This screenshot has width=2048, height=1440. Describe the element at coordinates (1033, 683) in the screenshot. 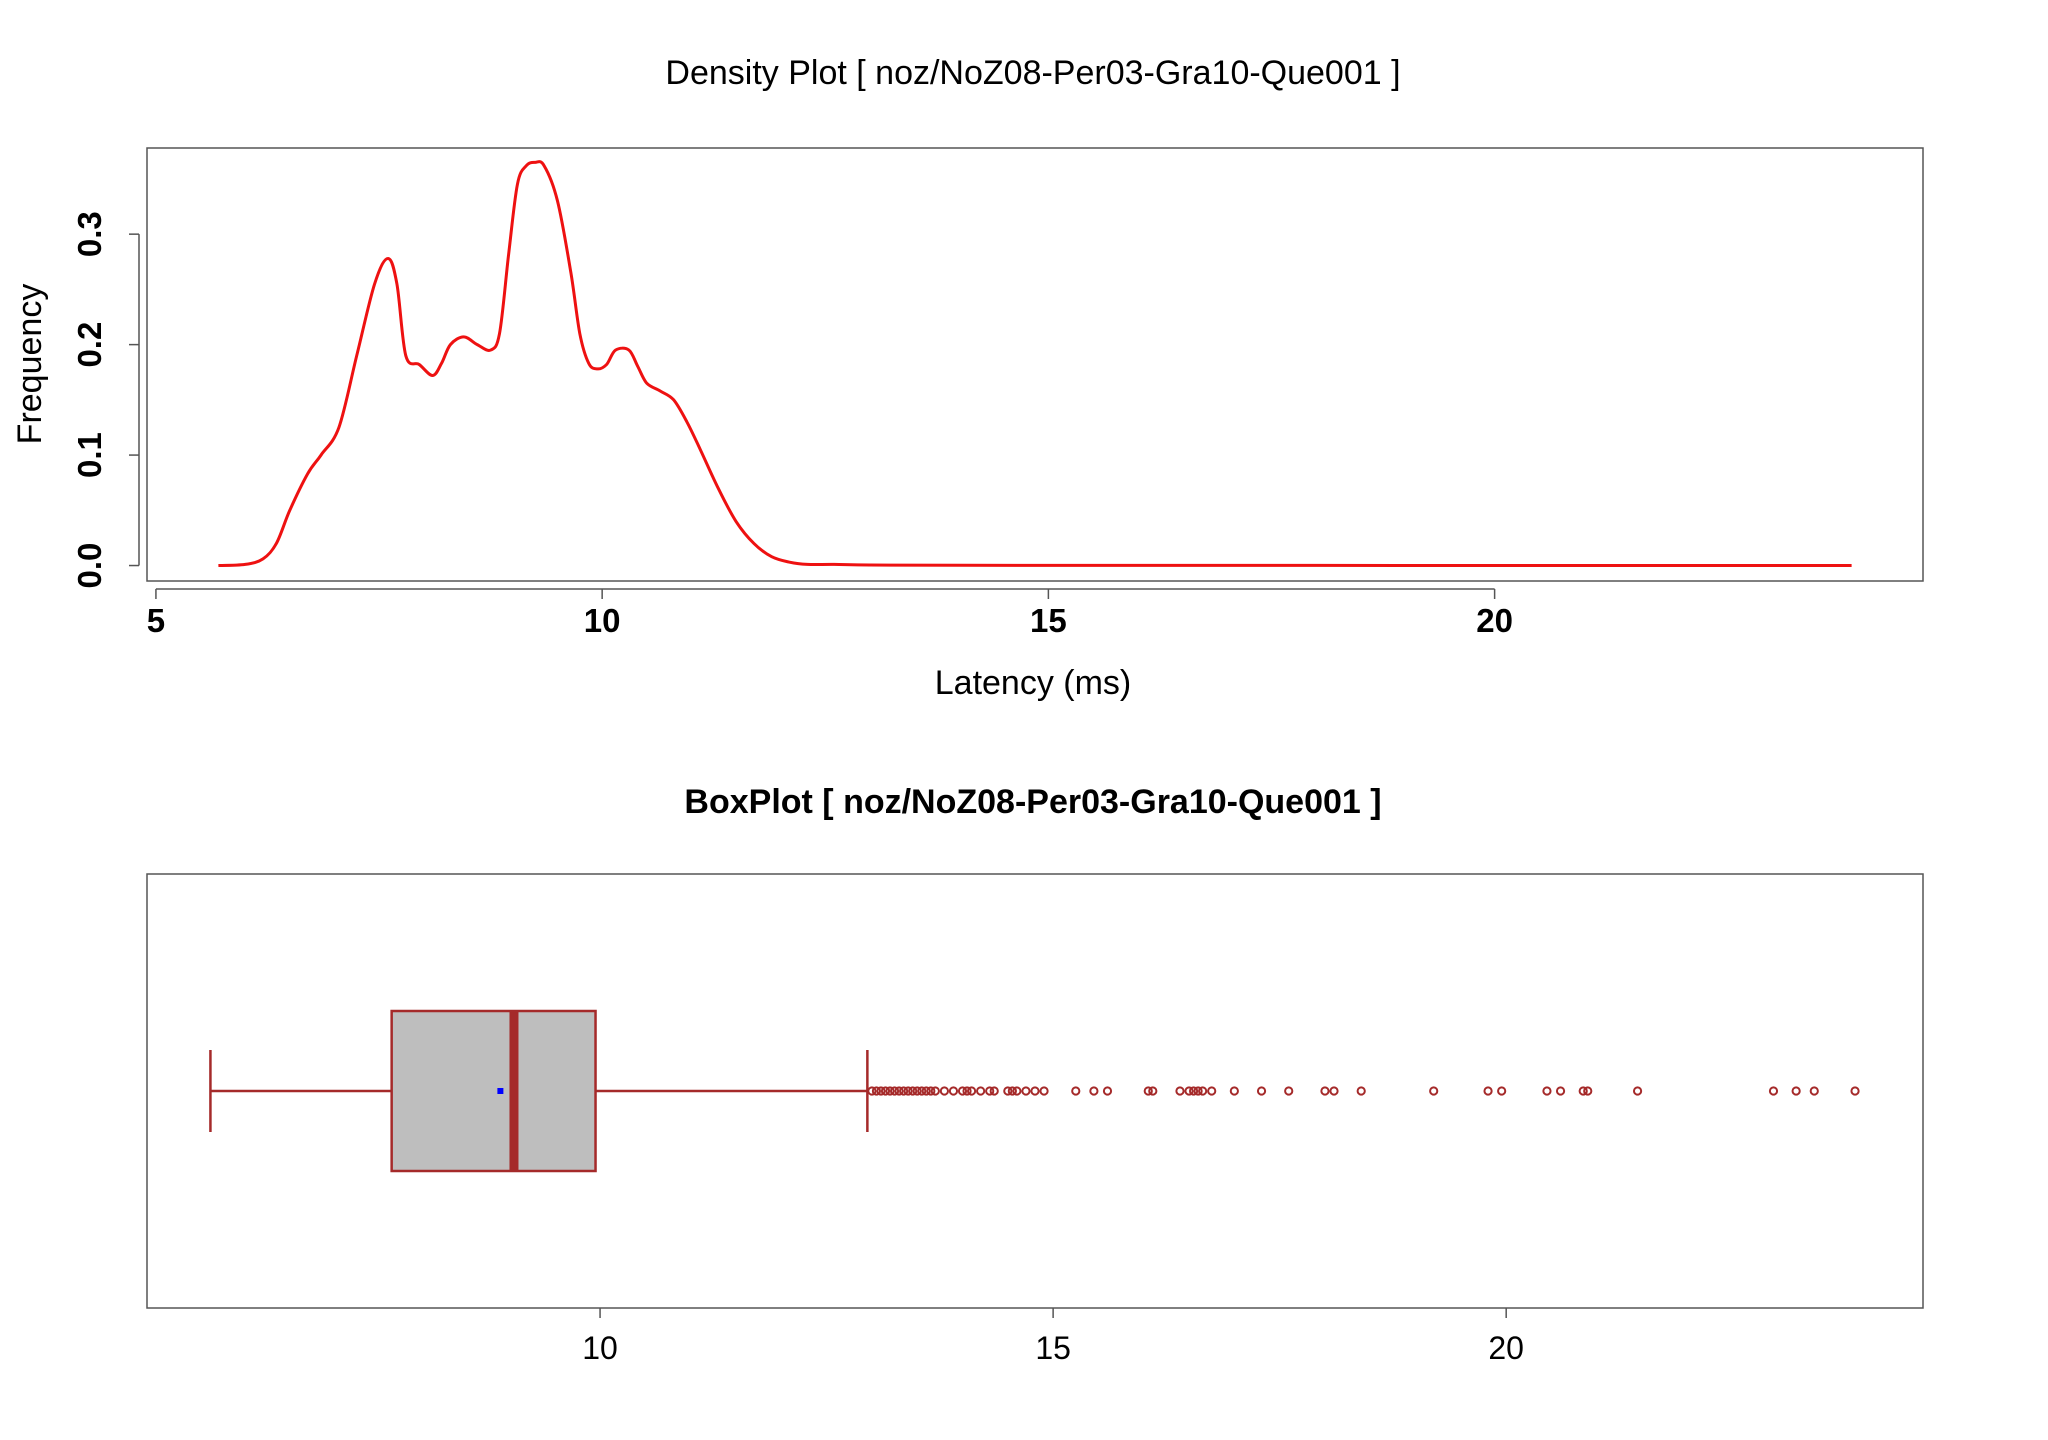

I see `density-x-axis-label: Latency (ms)` at that location.